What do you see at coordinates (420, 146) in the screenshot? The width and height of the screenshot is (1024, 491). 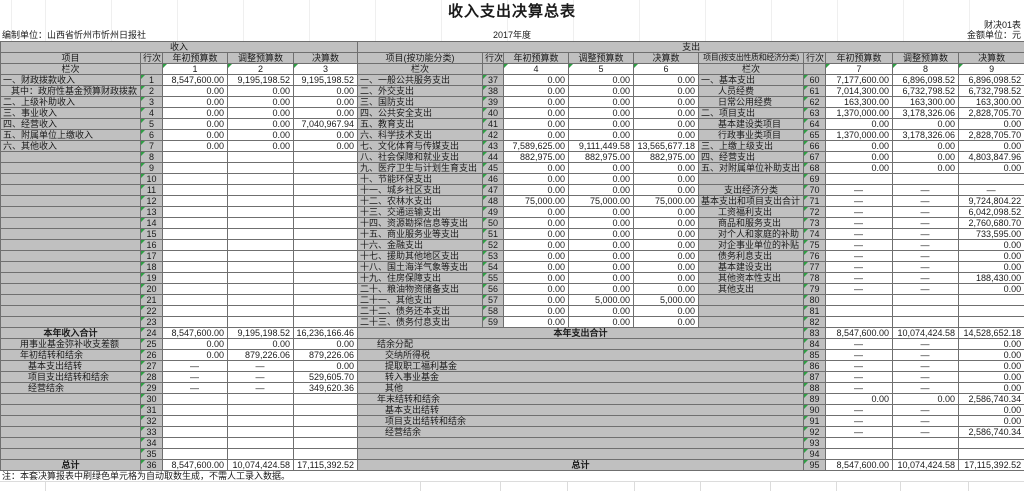 I see `func-item-cell: 七、文化体育与传媒支出` at bounding box center [420, 146].